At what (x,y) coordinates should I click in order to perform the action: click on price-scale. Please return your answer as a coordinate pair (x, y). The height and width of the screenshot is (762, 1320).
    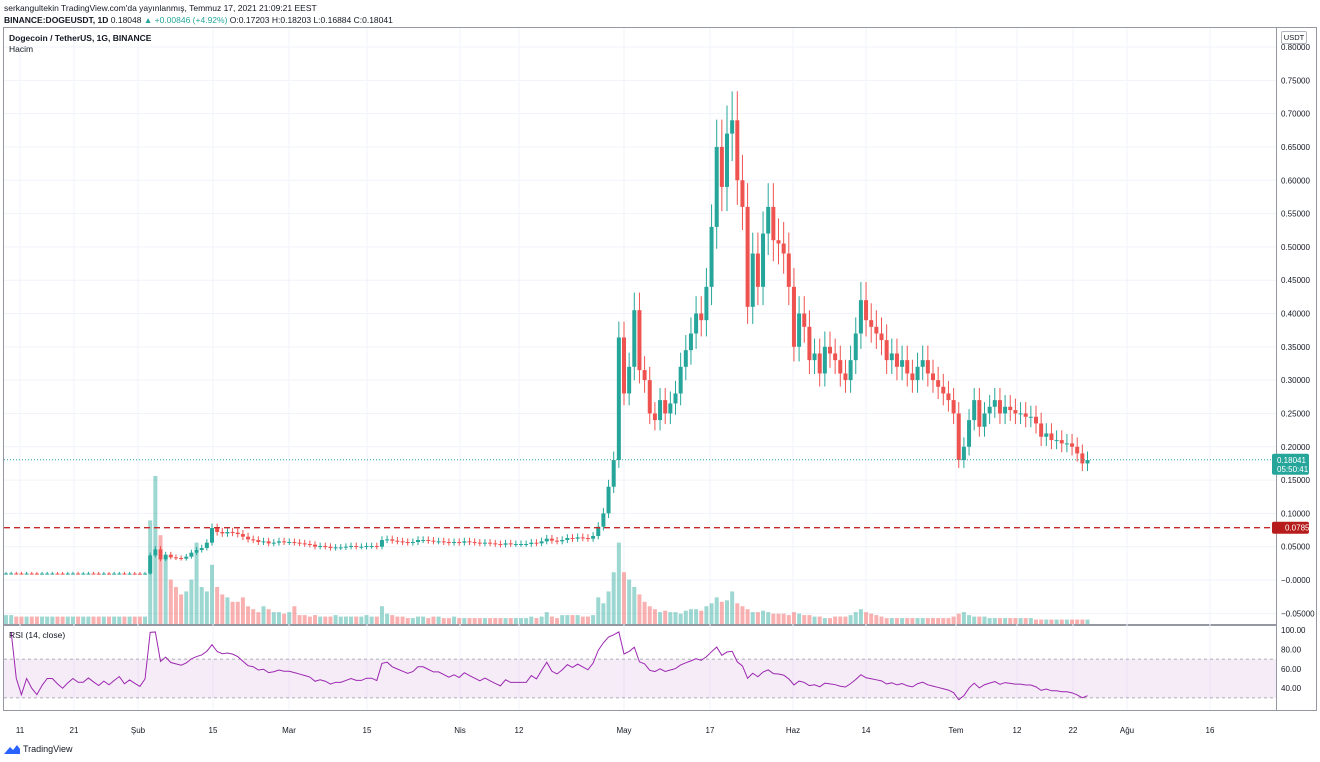
    Looking at the image, I should click on (1297, 369).